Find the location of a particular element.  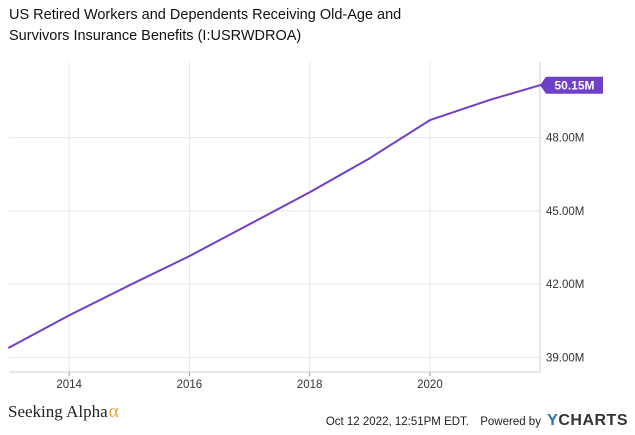

last-value-label: 50.15M is located at coordinates (574, 86).